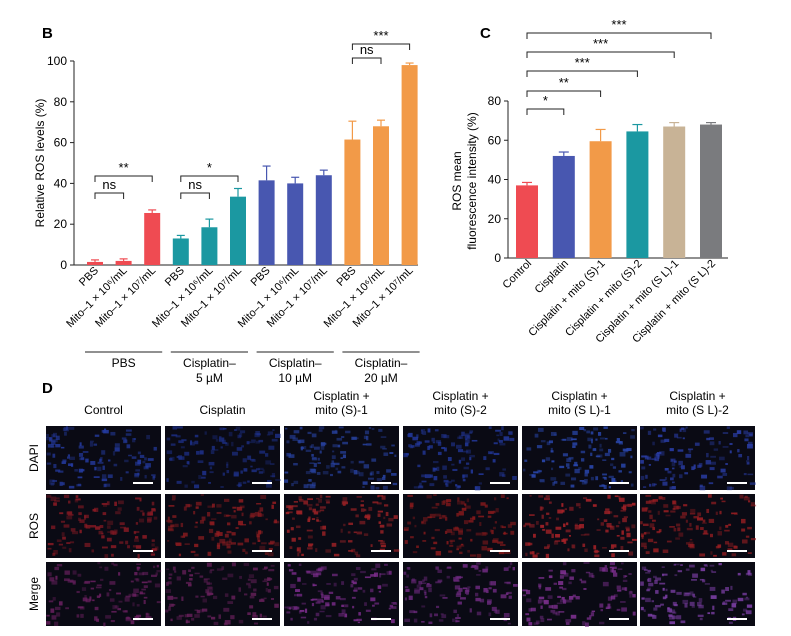 The width and height of the screenshot is (791, 636). Describe the element at coordinates (460, 458) in the screenshot. I see `micrograph-image` at that location.